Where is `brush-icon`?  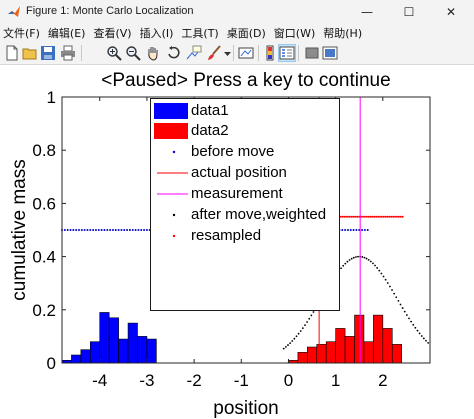
brush-icon is located at coordinates (214, 53).